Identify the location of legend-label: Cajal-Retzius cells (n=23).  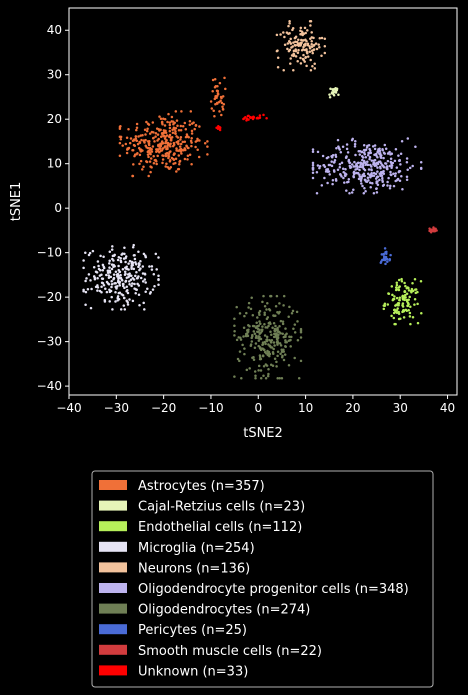
(221, 507).